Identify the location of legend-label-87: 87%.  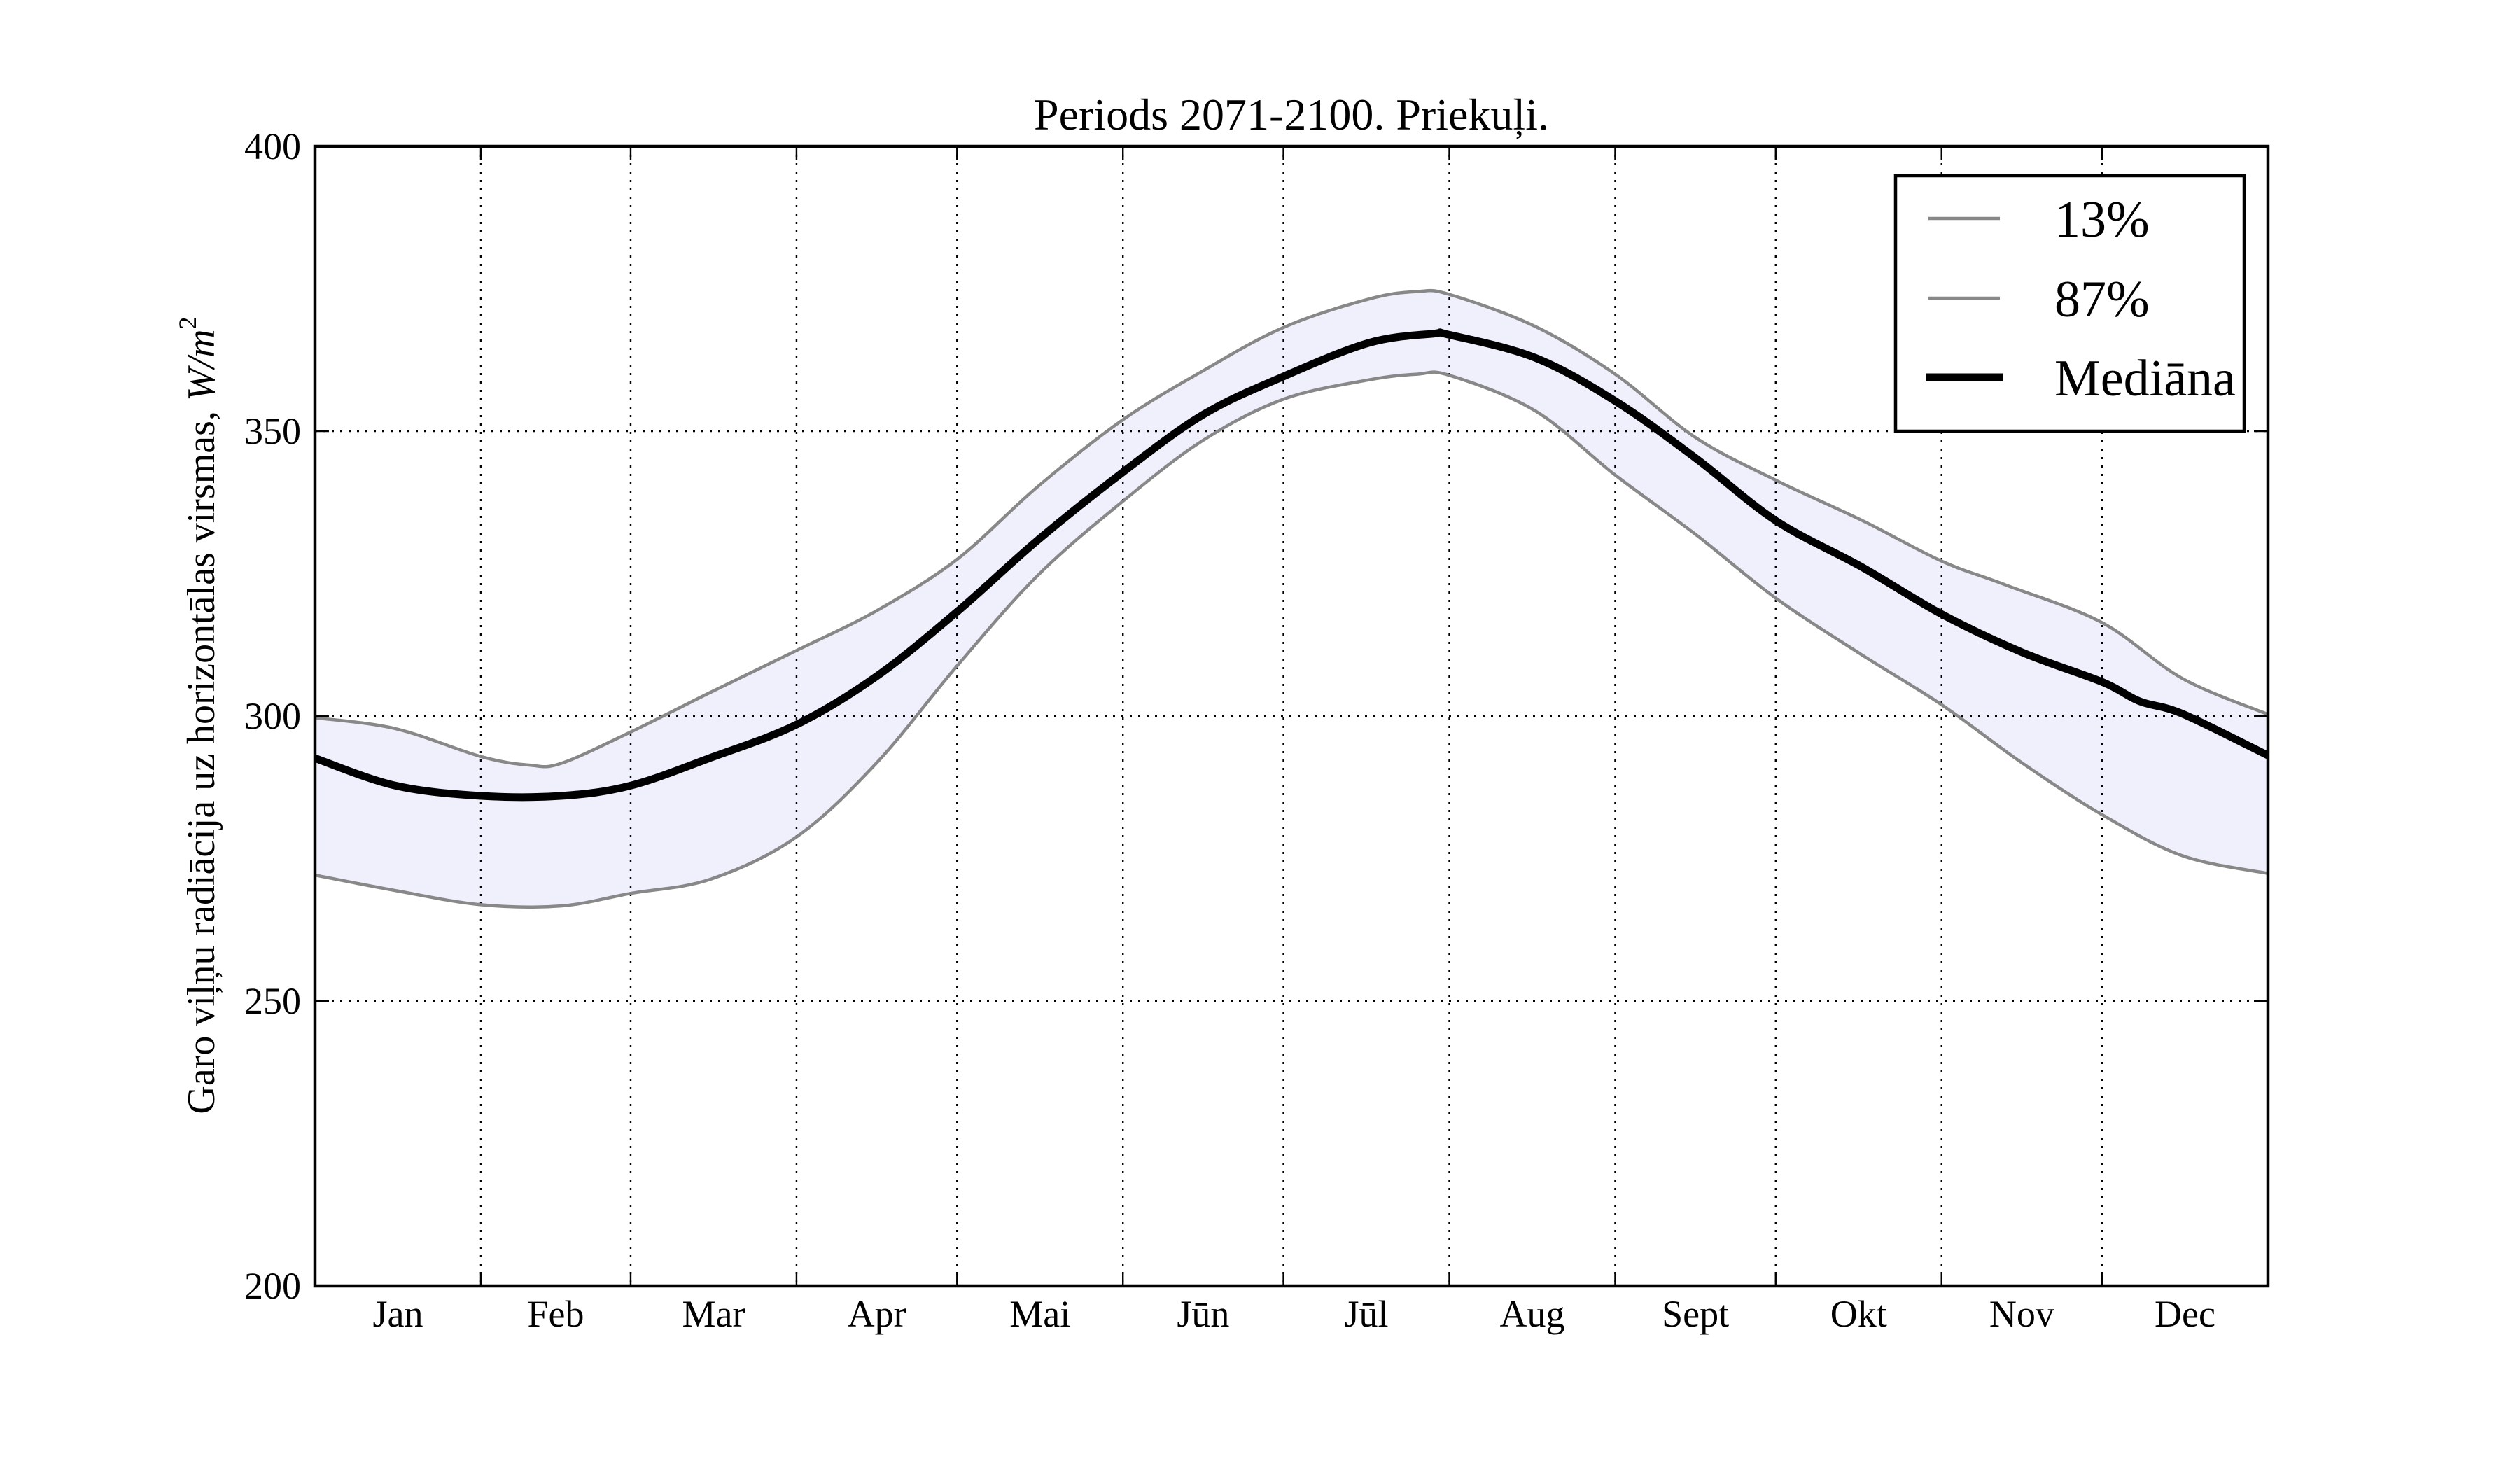
(2102, 299).